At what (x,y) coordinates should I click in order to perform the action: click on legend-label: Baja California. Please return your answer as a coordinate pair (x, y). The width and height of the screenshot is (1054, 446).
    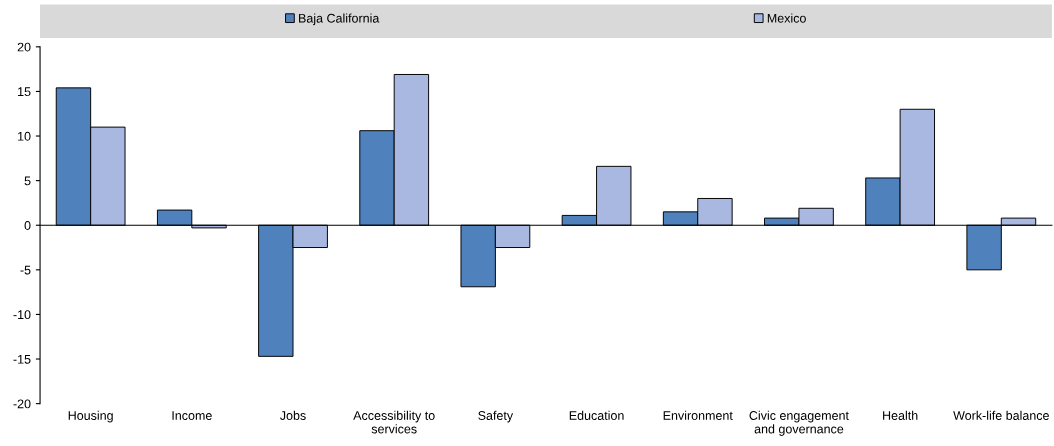
    Looking at the image, I should click on (339, 19).